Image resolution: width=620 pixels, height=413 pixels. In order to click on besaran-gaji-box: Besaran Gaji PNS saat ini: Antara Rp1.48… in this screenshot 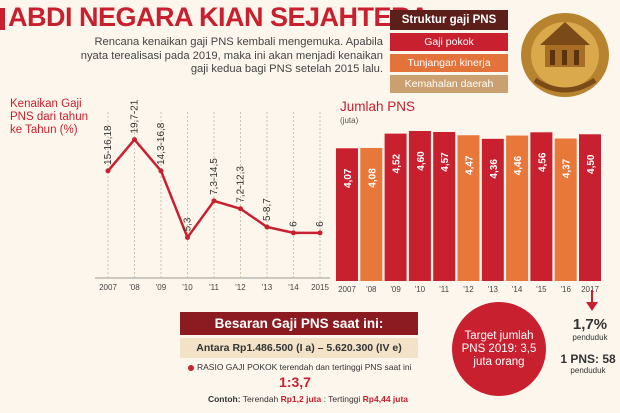, I will do `click(299, 335)`.